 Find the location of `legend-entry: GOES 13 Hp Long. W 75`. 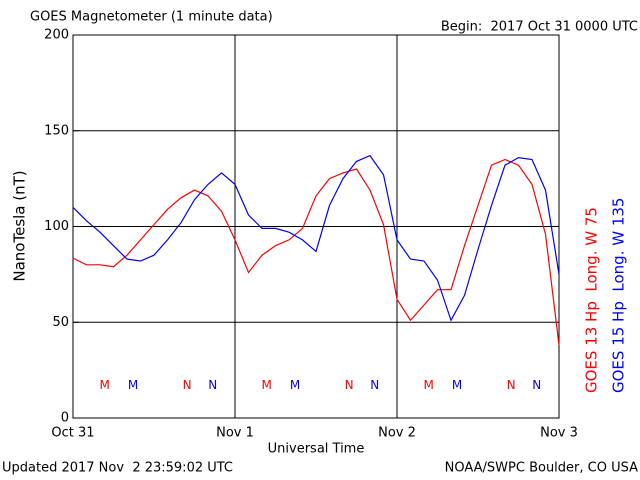

legend-entry: GOES 13 Hp Long. W 75 is located at coordinates (592, 300).